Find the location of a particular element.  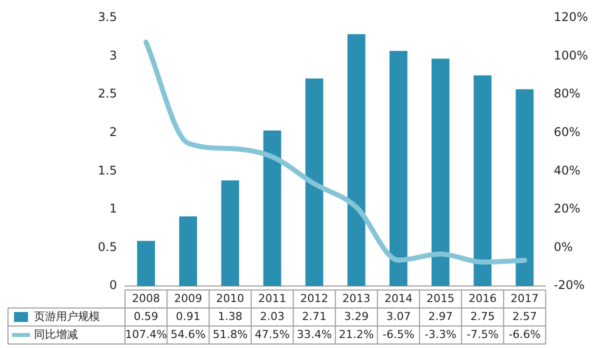

data-label: 1.38 is located at coordinates (230, 316).